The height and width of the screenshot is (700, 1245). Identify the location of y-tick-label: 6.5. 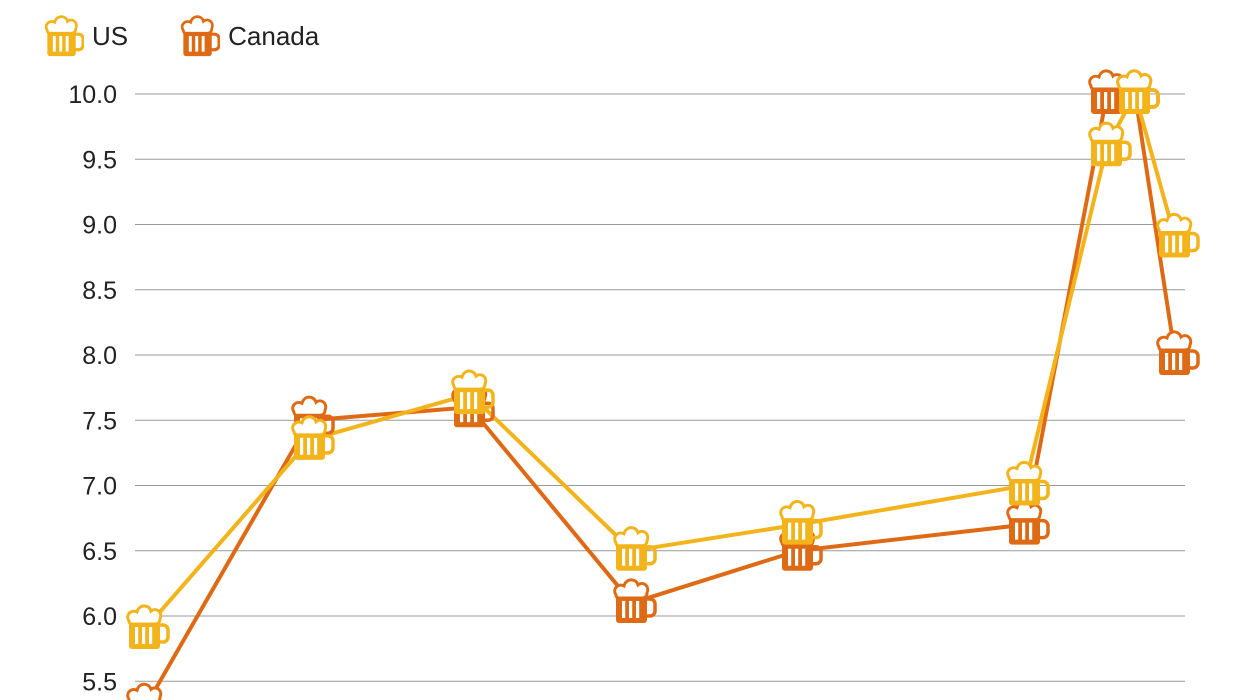
(99, 552).